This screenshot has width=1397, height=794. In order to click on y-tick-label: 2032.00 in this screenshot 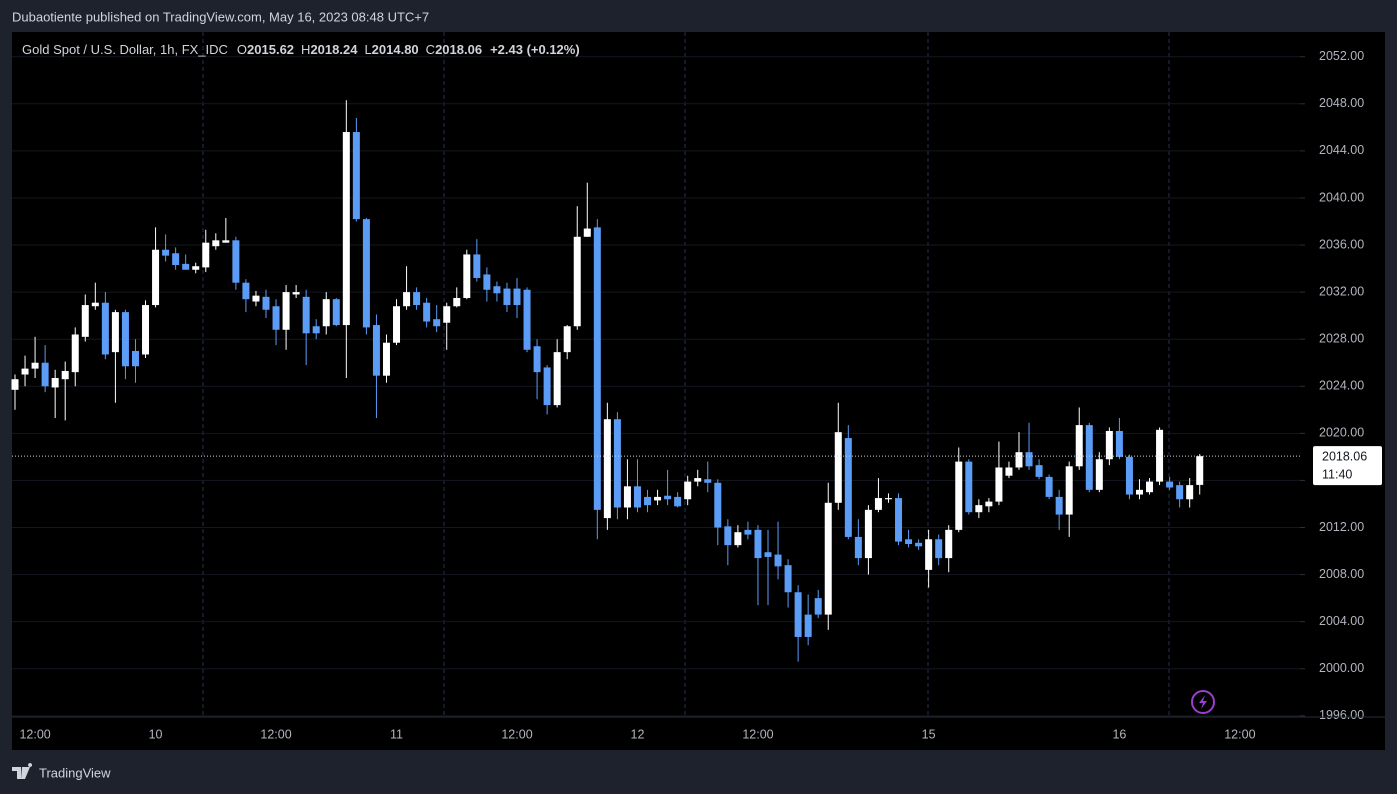, I will do `click(1341, 291)`.